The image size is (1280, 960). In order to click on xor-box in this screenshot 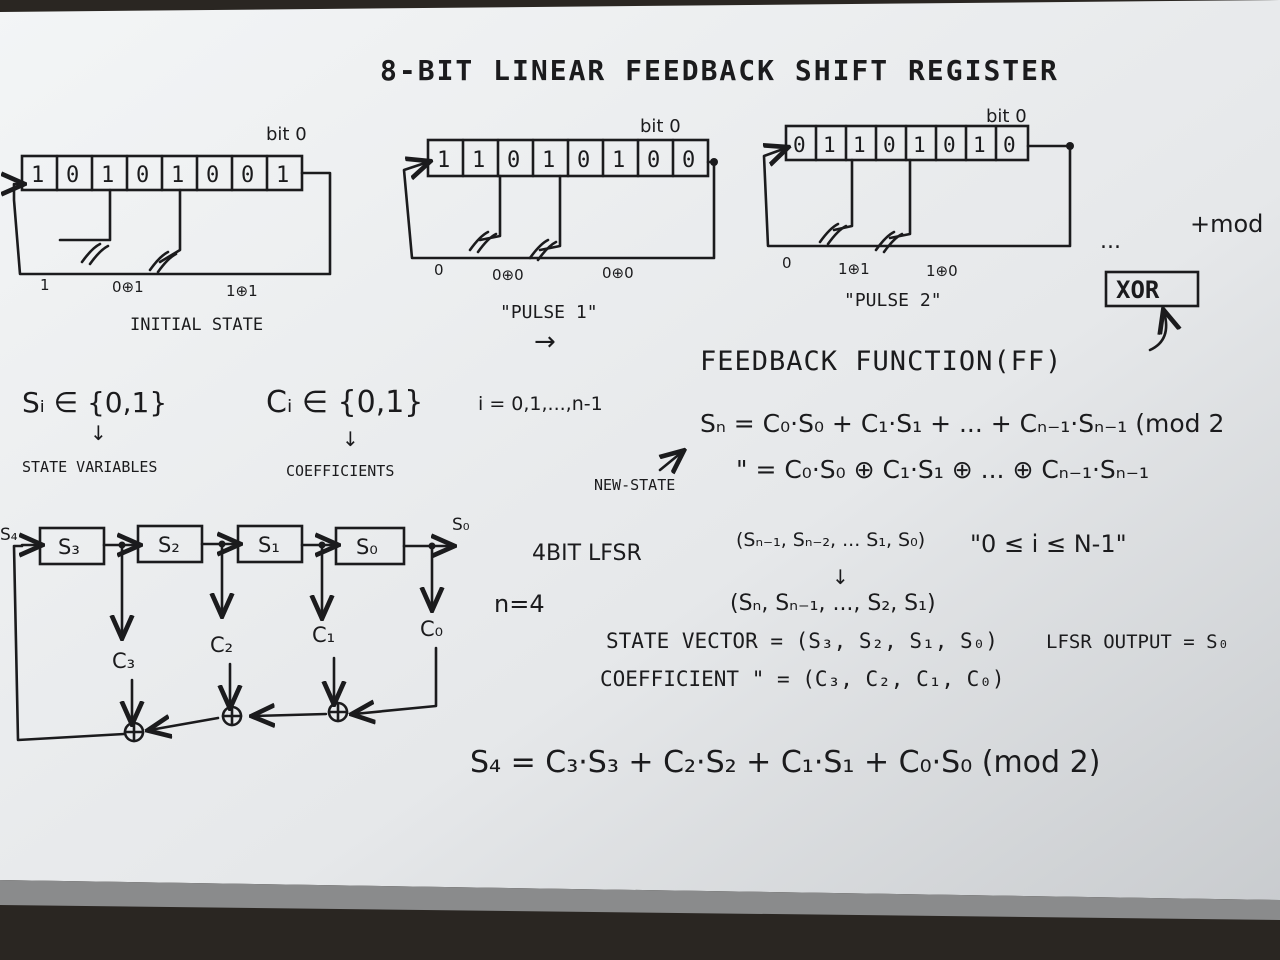, I will do `click(1152, 289)`.